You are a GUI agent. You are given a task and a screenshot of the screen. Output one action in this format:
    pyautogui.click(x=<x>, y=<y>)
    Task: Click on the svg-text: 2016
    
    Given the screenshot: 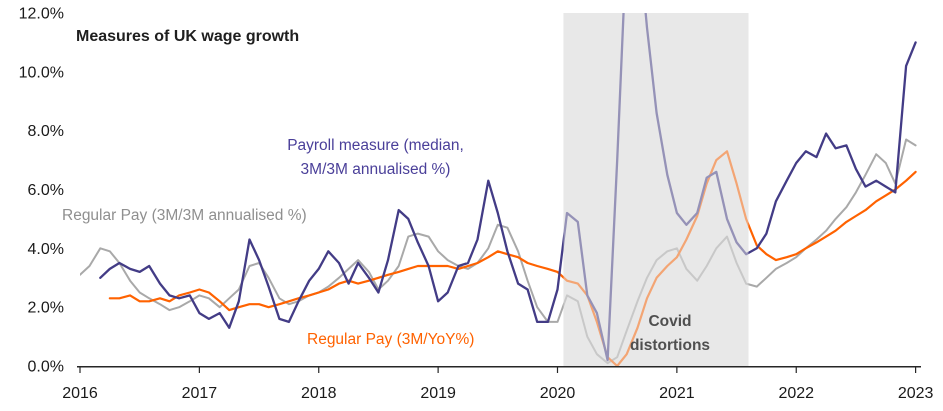 What is the action you would take?
    pyautogui.click(x=80, y=393)
    